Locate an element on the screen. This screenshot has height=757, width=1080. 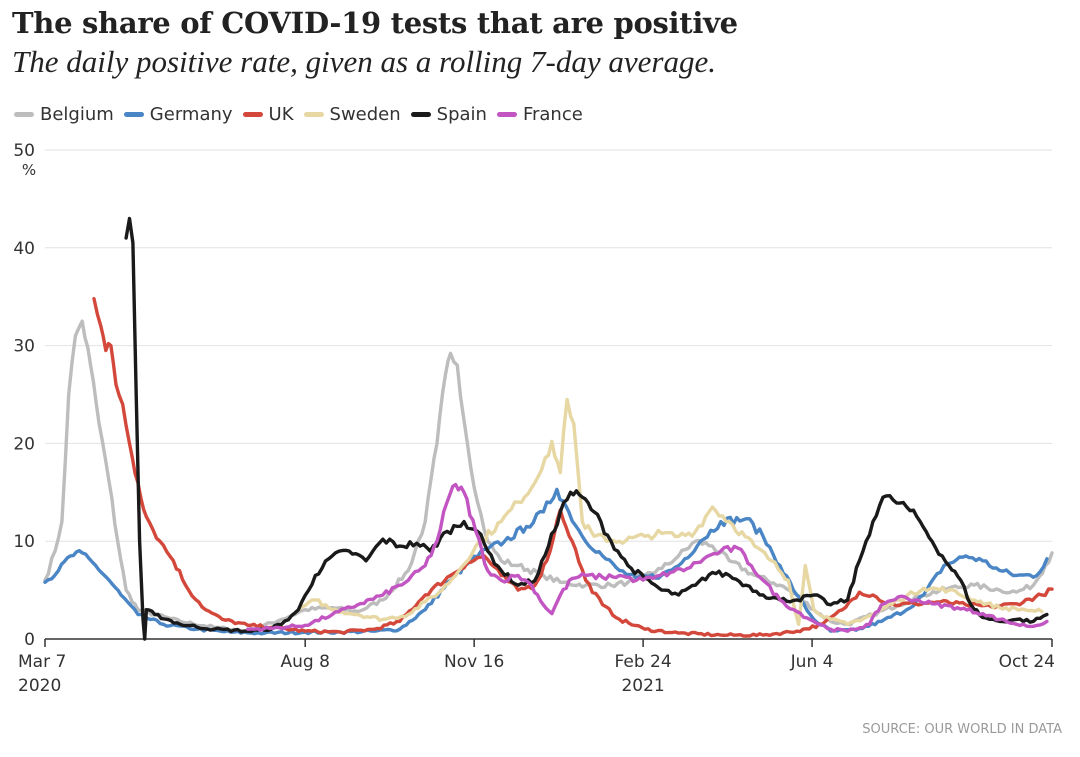
x-tick-label: Feb 24 is located at coordinates (643, 662).